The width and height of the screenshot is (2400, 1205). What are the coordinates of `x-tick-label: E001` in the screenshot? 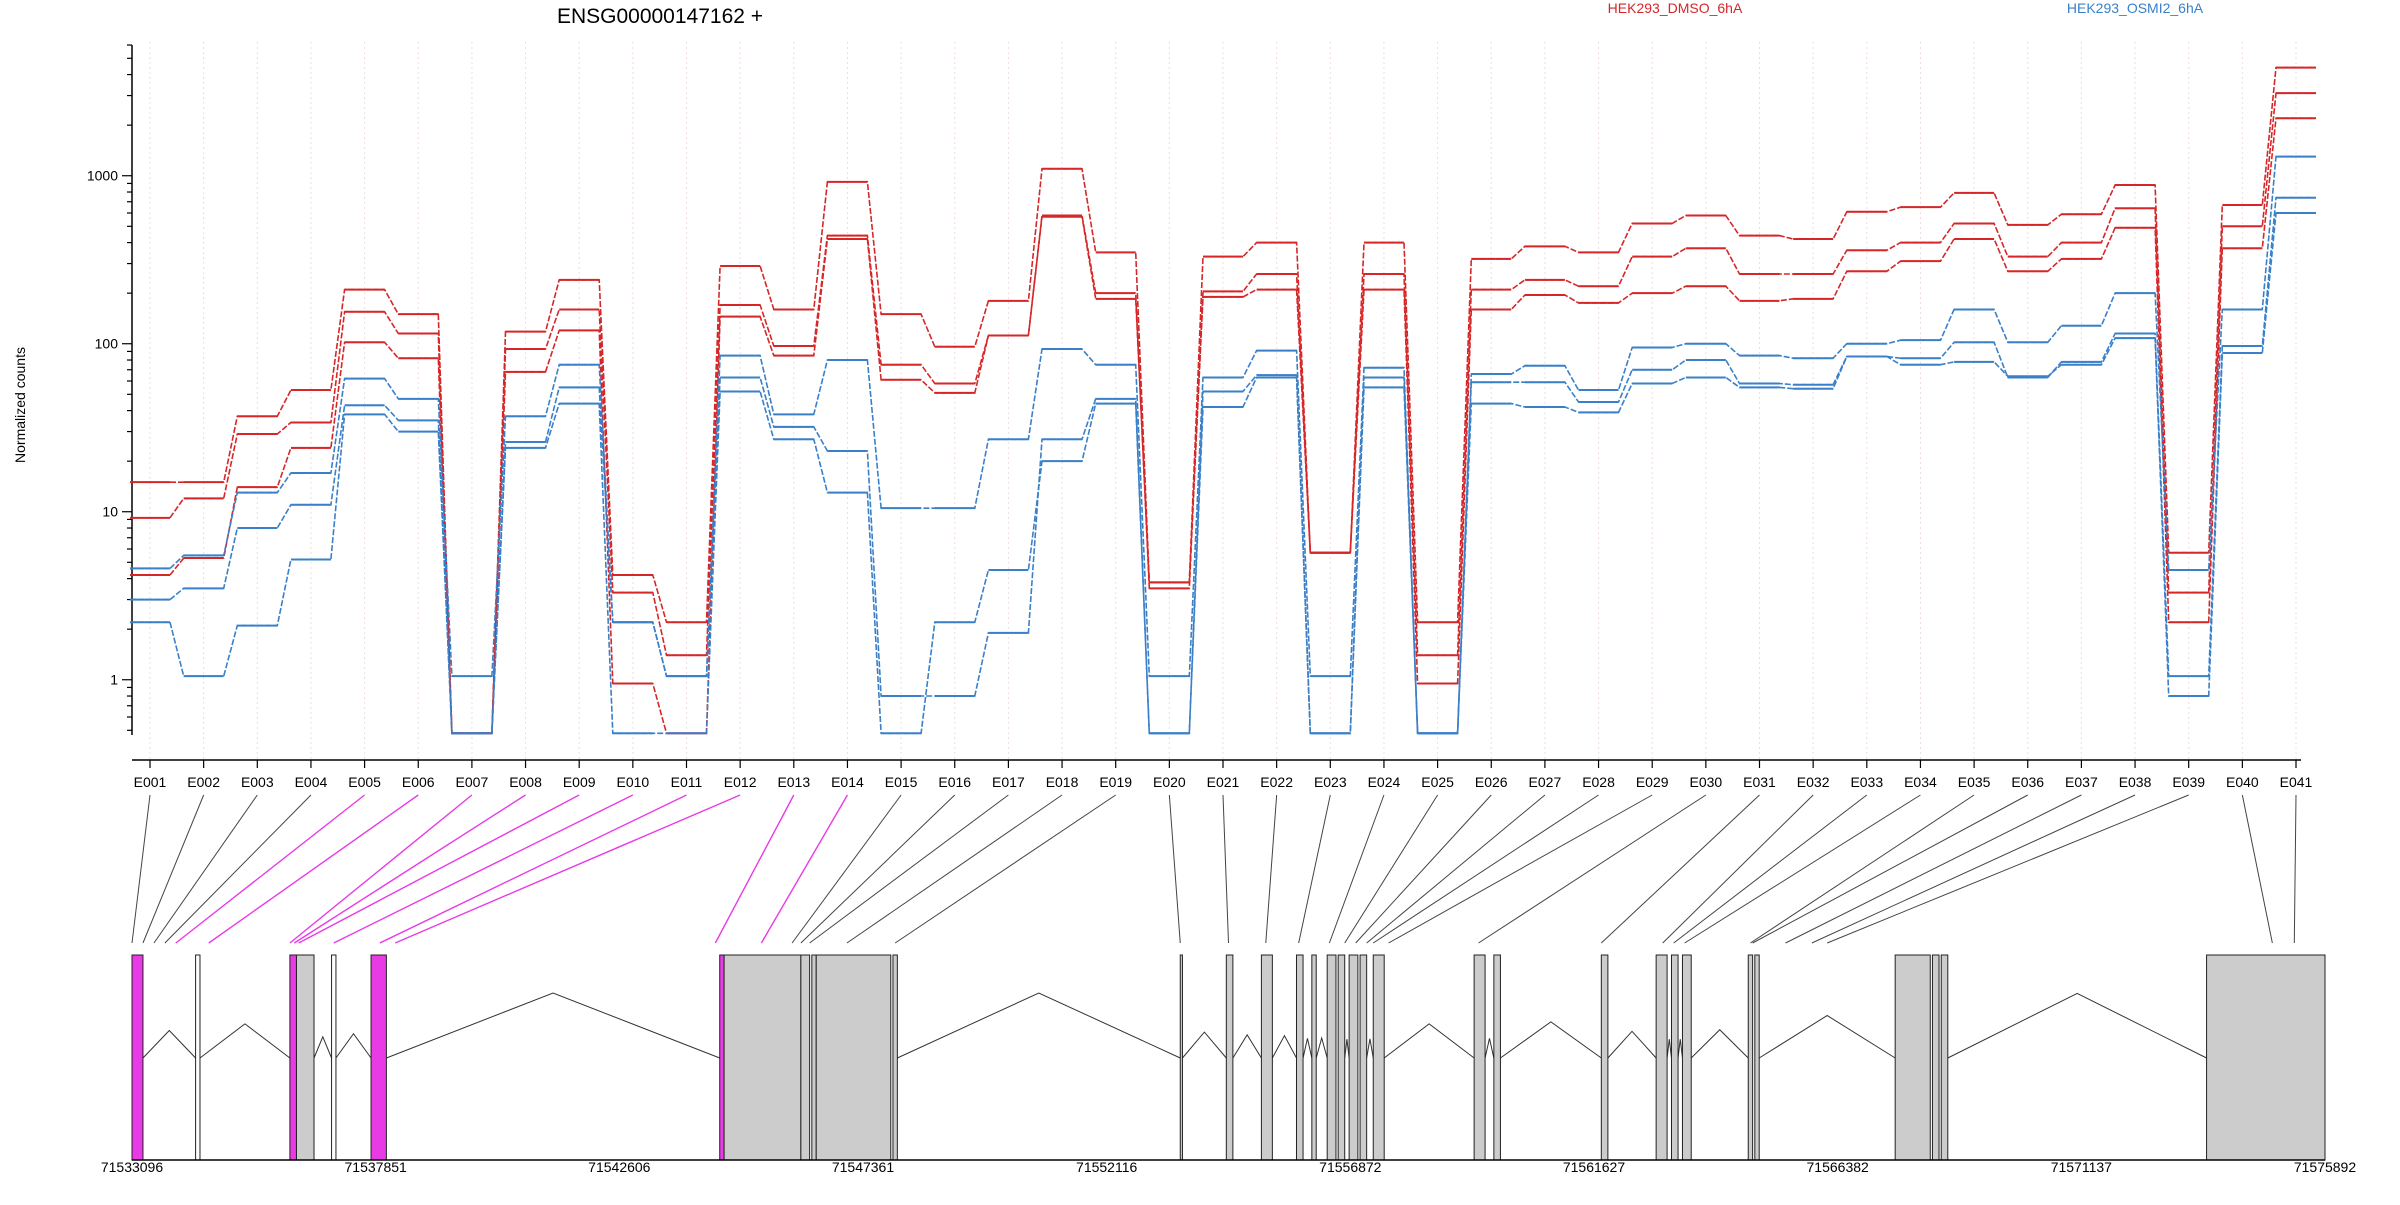 It's located at (150, 782).